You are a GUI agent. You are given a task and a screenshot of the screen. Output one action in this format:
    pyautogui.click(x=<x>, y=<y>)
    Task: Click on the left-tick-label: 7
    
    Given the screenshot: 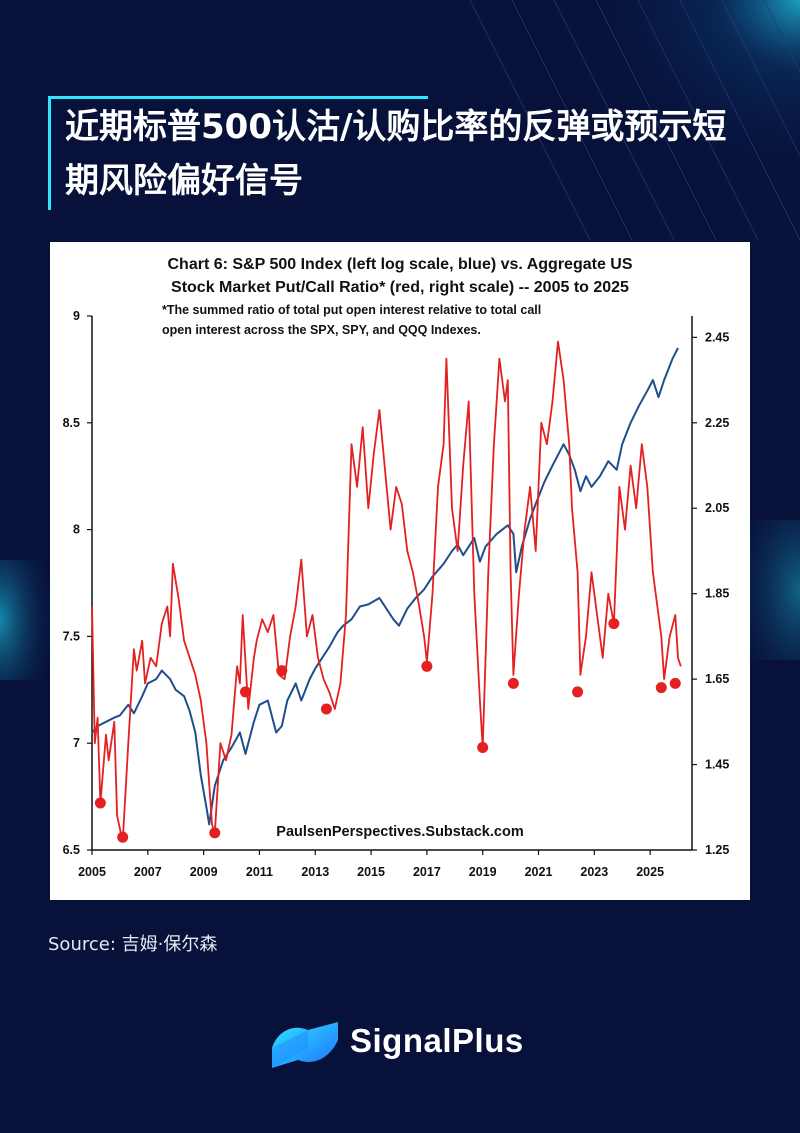 What is the action you would take?
    pyautogui.click(x=76, y=743)
    